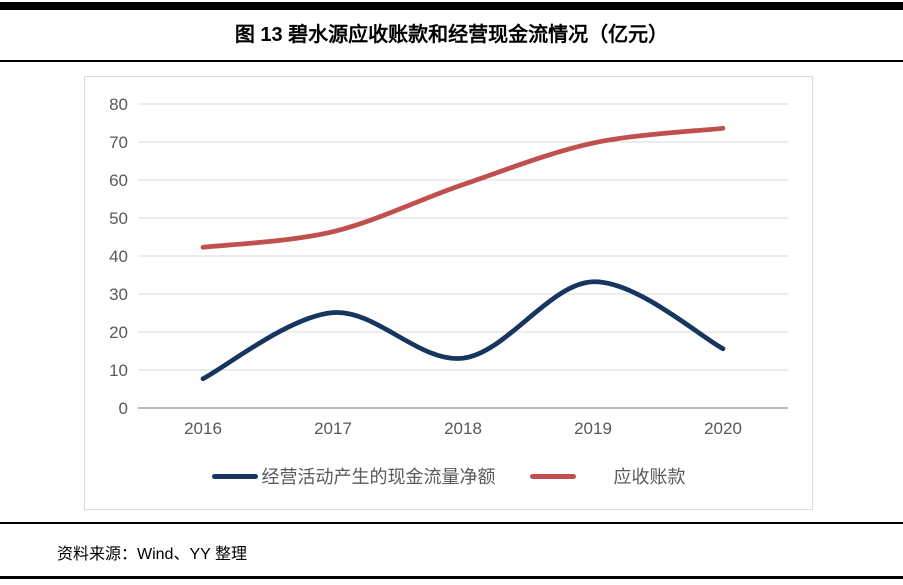 The height and width of the screenshot is (585, 903). I want to click on y-axis-tick-label: 40, so click(118, 256).